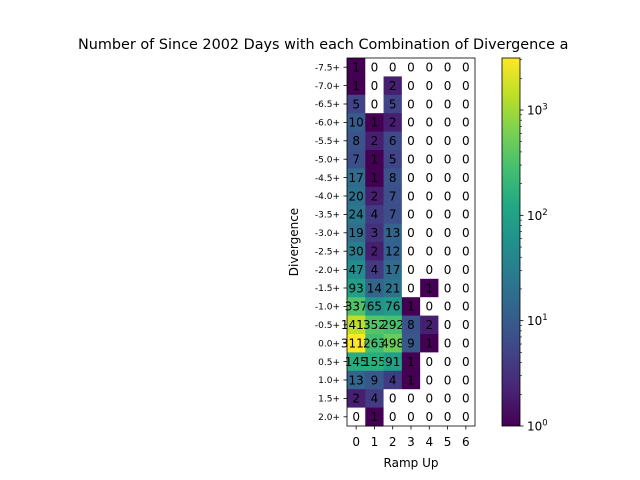  I want to click on cell-value-label: 47, so click(356, 270).